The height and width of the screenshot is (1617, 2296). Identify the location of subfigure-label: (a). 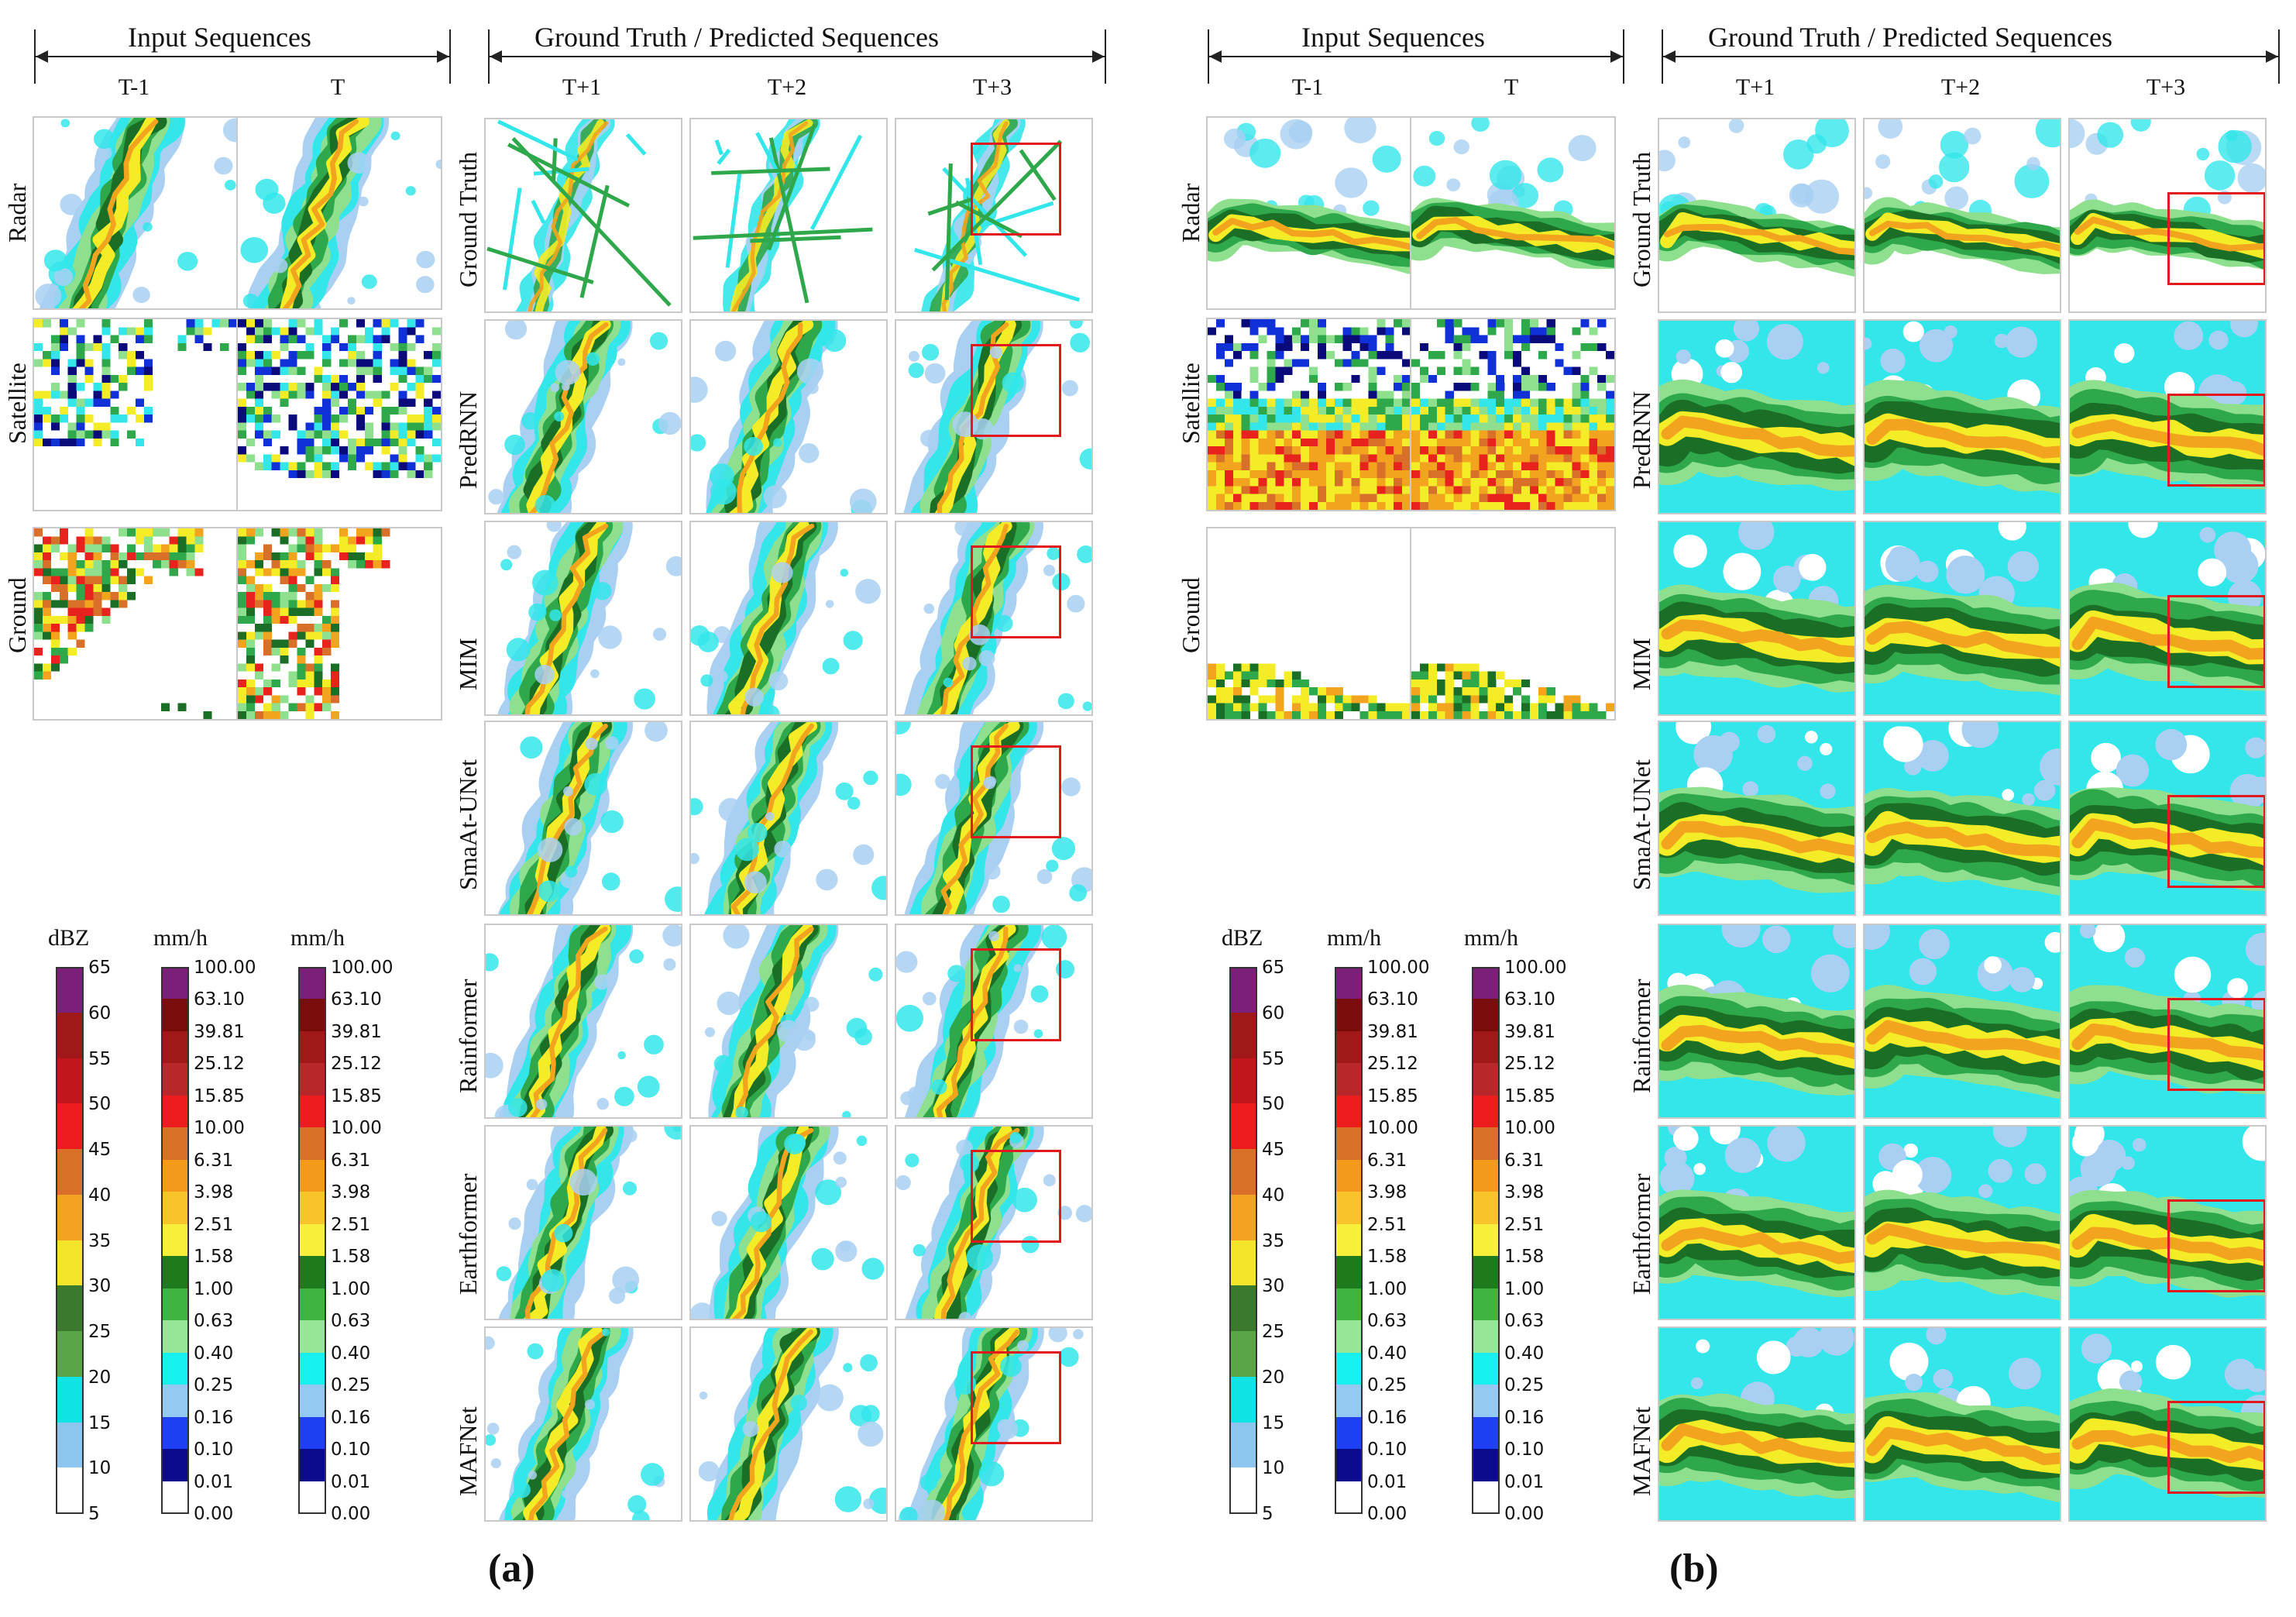
(511, 1568).